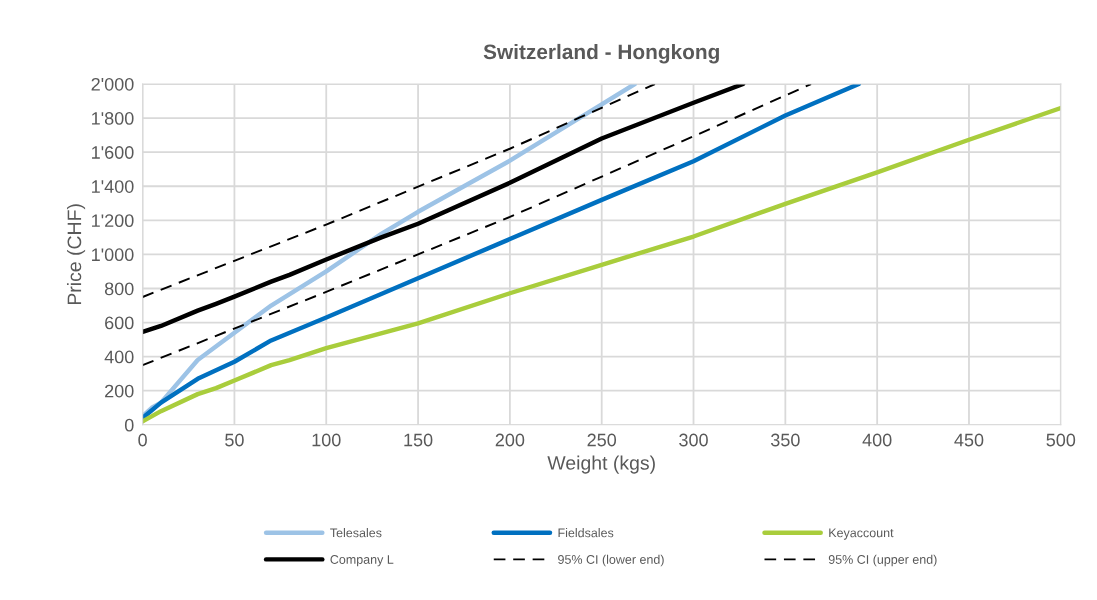 The image size is (1097, 600). What do you see at coordinates (510, 440) in the screenshot?
I see `x-tick-label: 200` at bounding box center [510, 440].